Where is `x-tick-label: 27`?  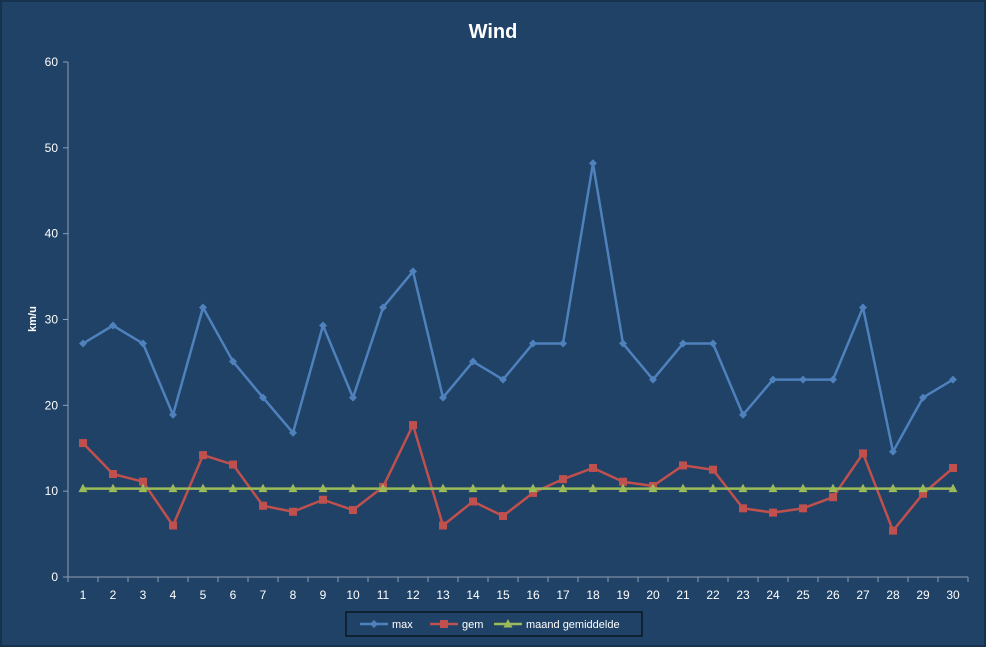 x-tick-label: 27 is located at coordinates (863, 595).